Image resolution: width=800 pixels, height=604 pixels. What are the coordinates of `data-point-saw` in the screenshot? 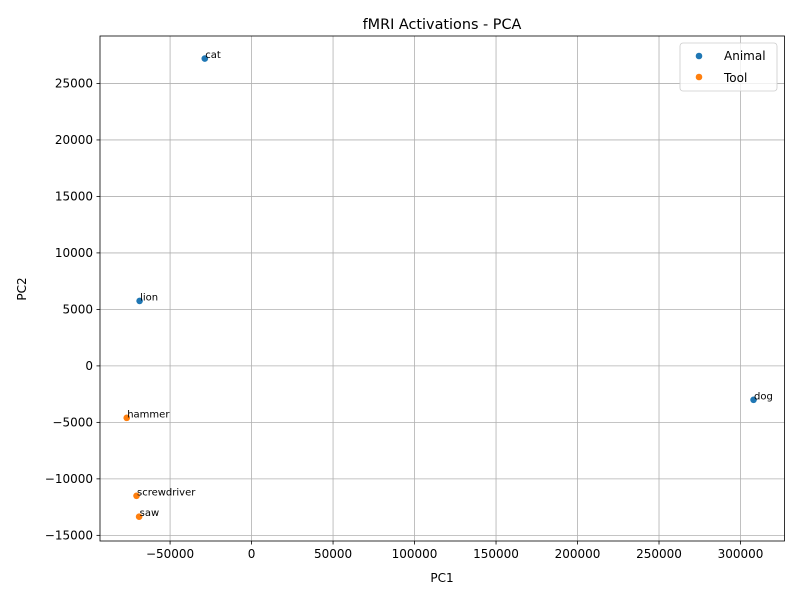 It's located at (139, 517).